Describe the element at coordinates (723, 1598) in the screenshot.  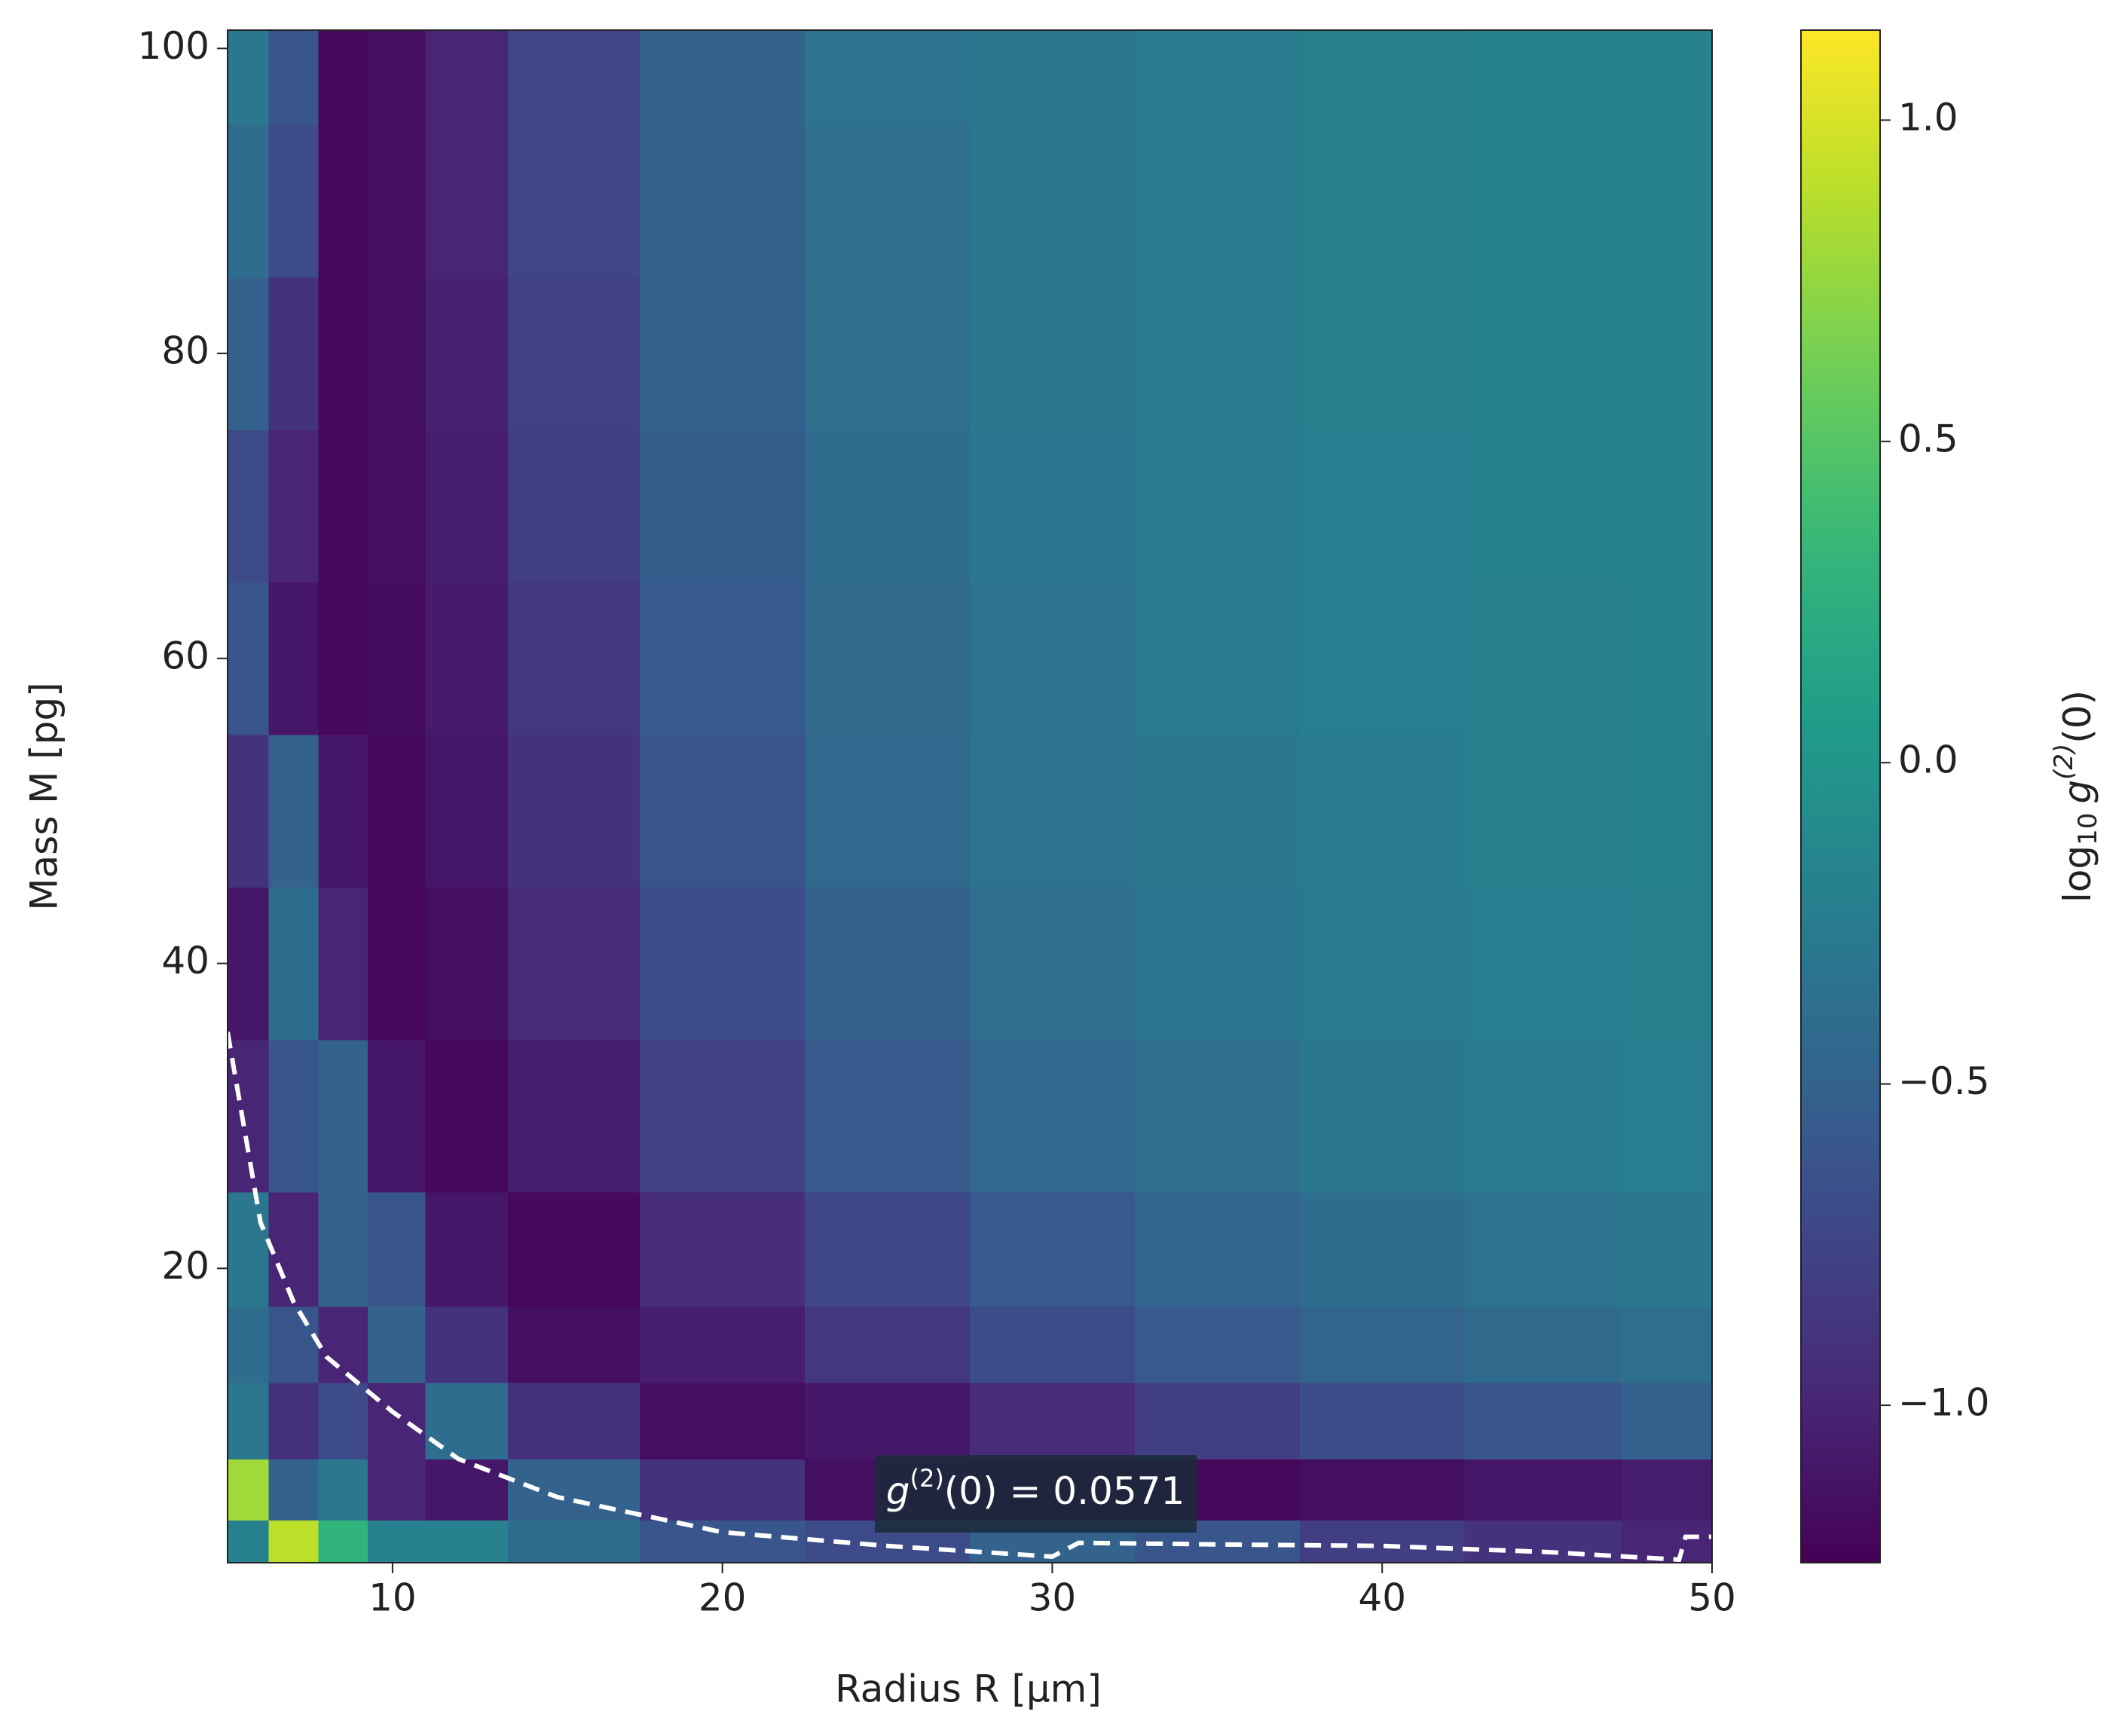
I see `x-tick-label: 20` at that location.